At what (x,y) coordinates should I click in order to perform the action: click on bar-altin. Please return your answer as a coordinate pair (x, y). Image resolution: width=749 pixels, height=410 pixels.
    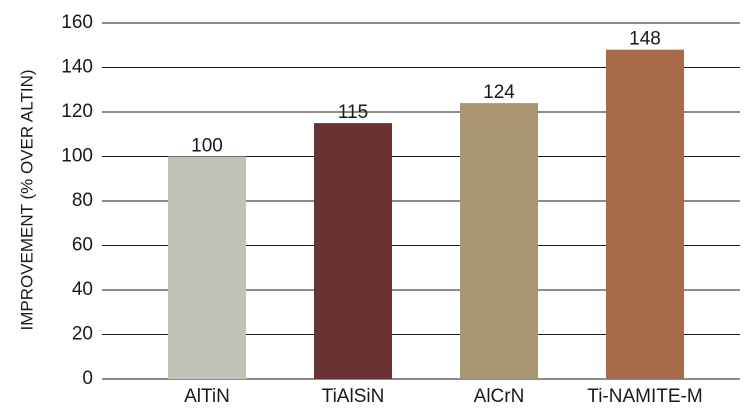
    Looking at the image, I should click on (207, 267).